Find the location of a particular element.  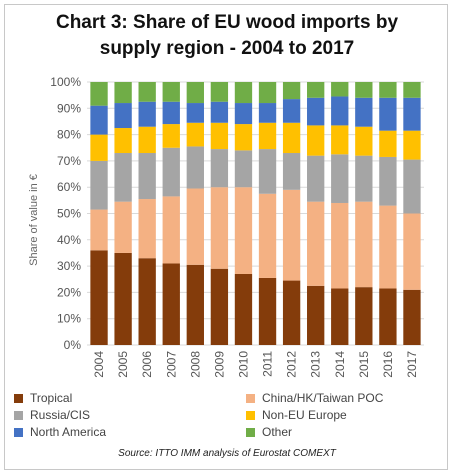

x-tick-label: 2016 is located at coordinates (388, 364).